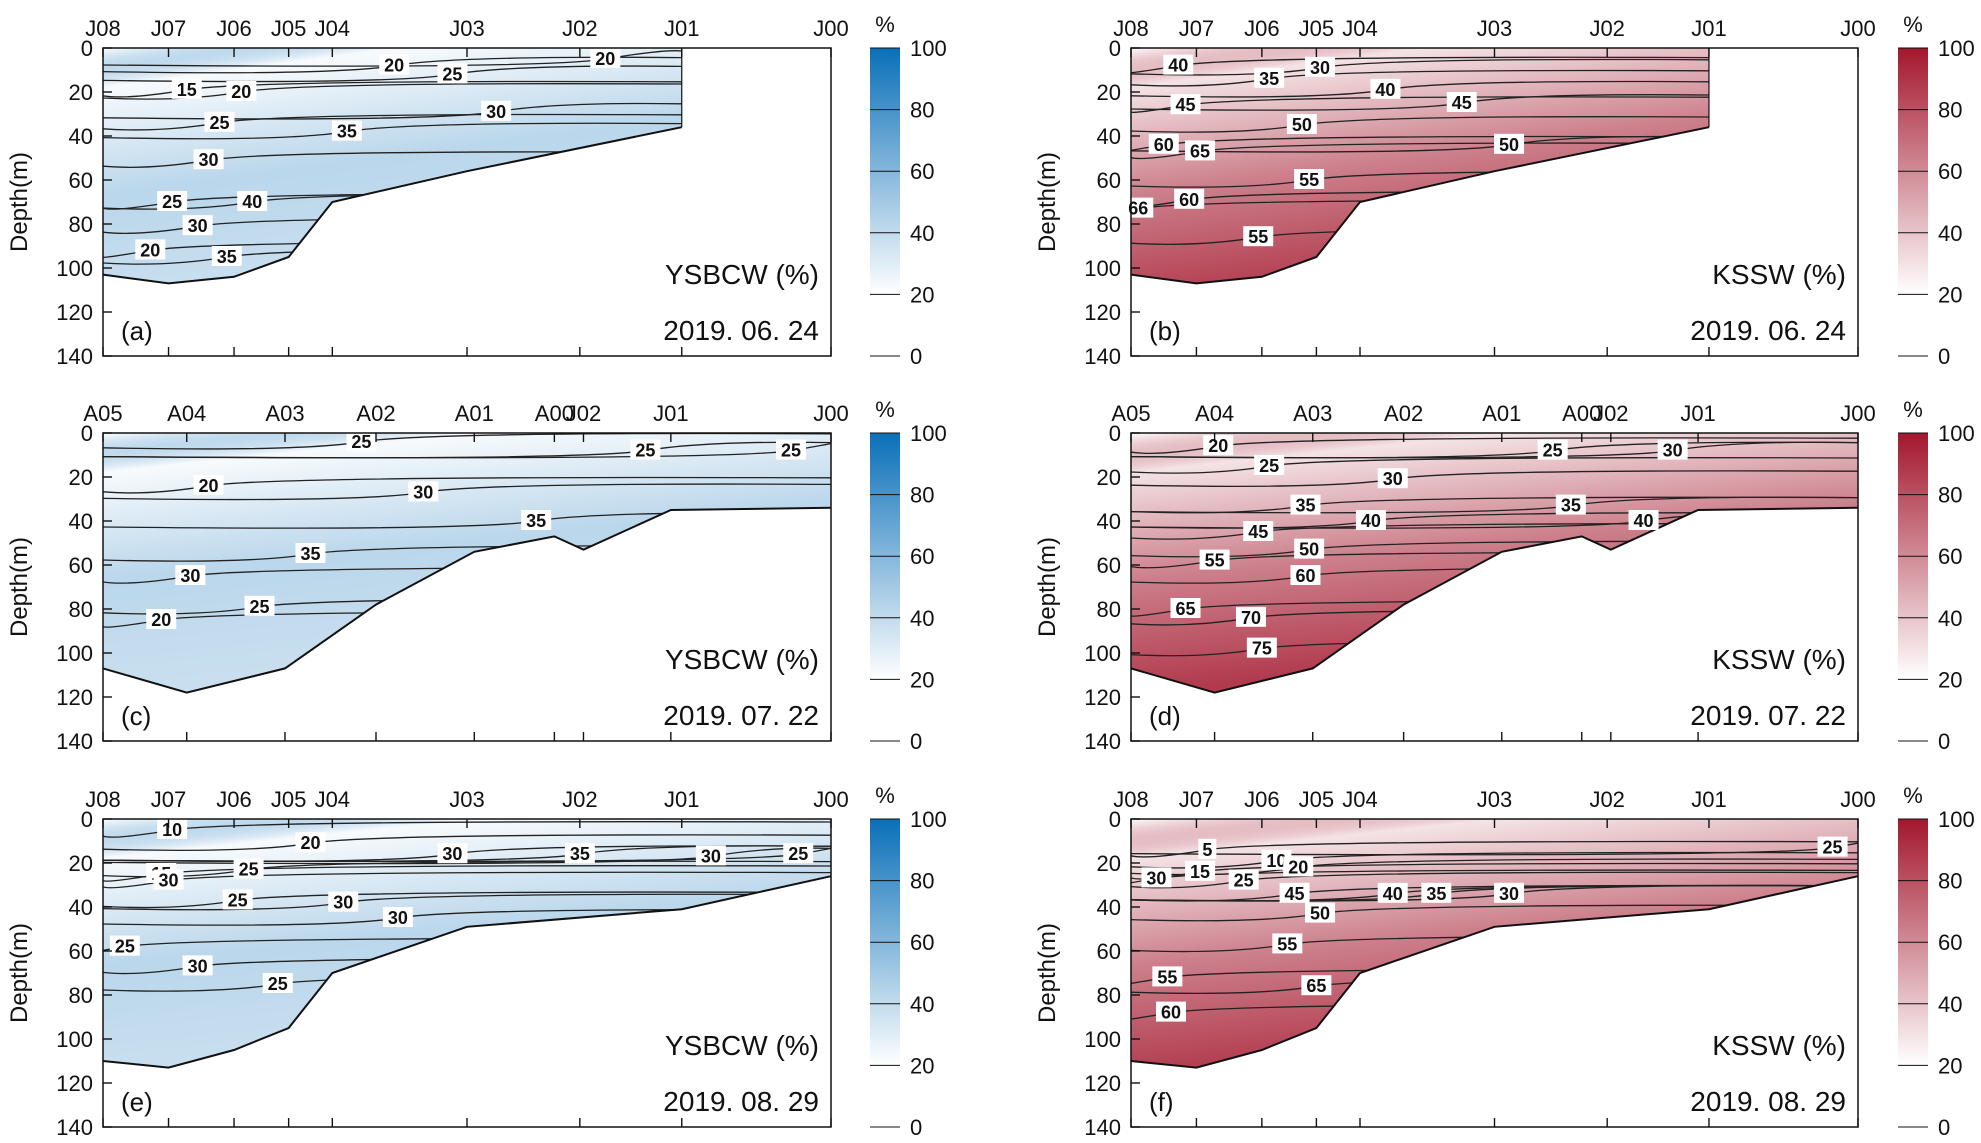 The image size is (1981, 1143). What do you see at coordinates (1196, 799) in the screenshot?
I see `station-label: J07` at bounding box center [1196, 799].